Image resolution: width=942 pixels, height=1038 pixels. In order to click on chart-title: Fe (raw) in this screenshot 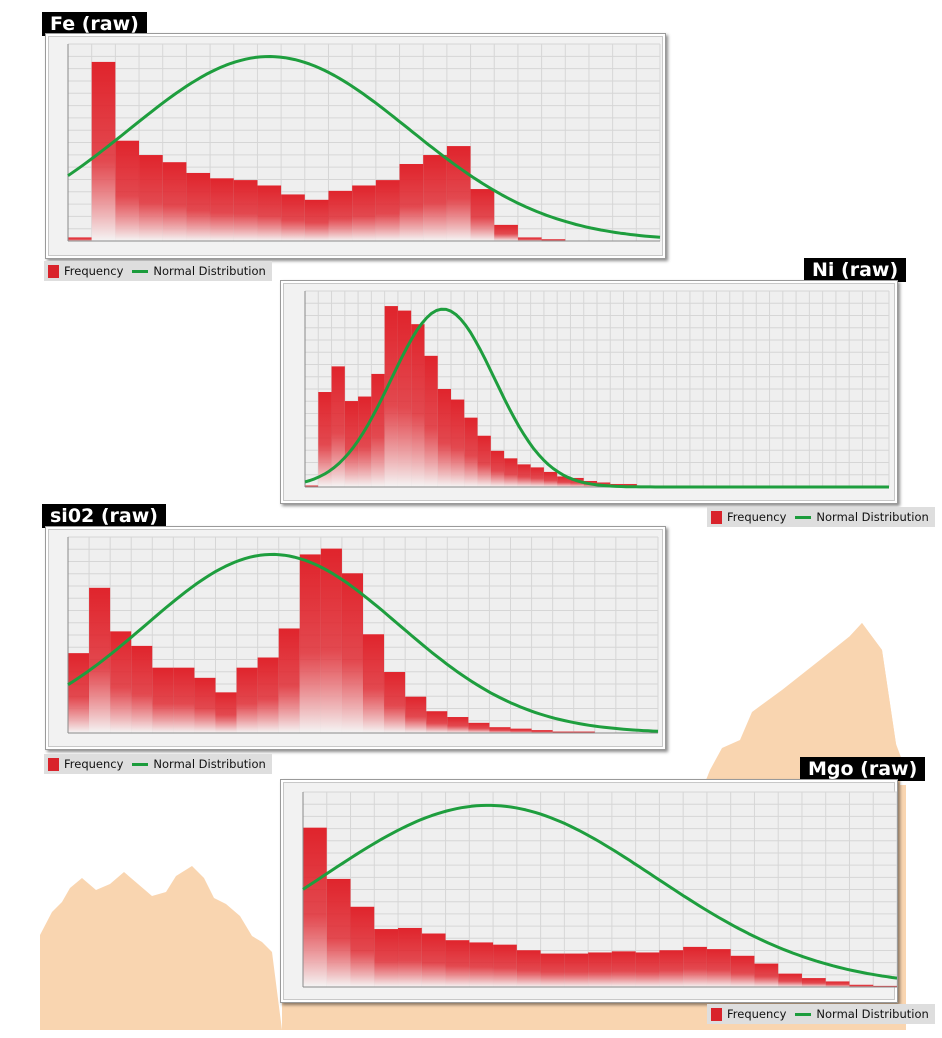, I will do `click(94, 24)`.